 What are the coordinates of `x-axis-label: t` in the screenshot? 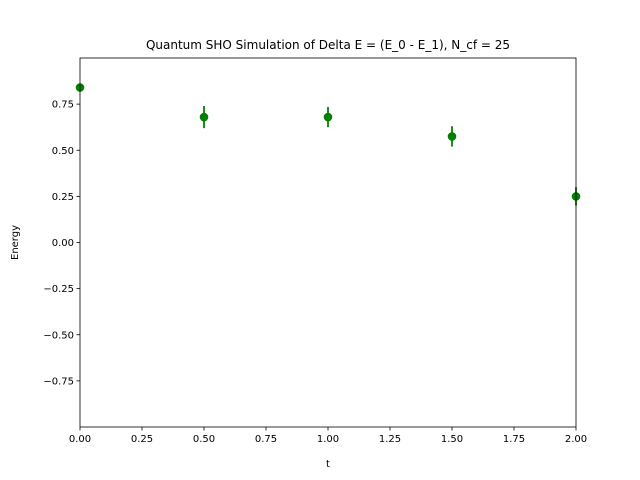 It's located at (328, 464).